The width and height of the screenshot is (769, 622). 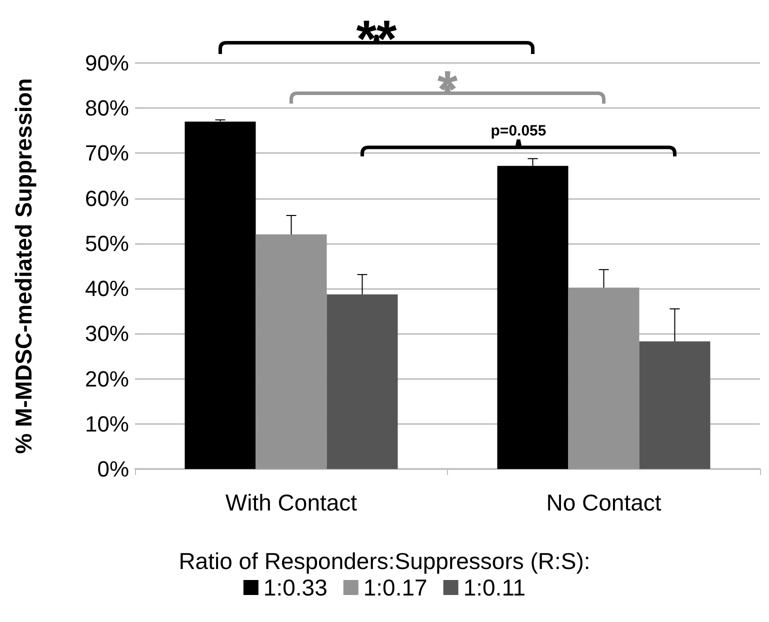 What do you see at coordinates (106, 63) in the screenshot?
I see `y-tick-label: 90%` at bounding box center [106, 63].